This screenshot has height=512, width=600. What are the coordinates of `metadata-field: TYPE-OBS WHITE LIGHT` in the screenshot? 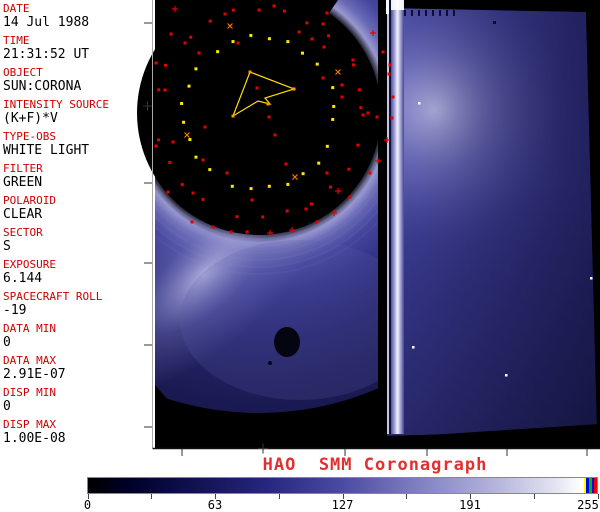 It's located at (76, 146).